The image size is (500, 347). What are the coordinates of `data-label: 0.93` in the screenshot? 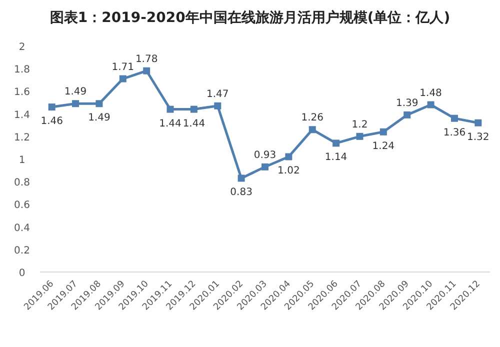 It's located at (265, 155).